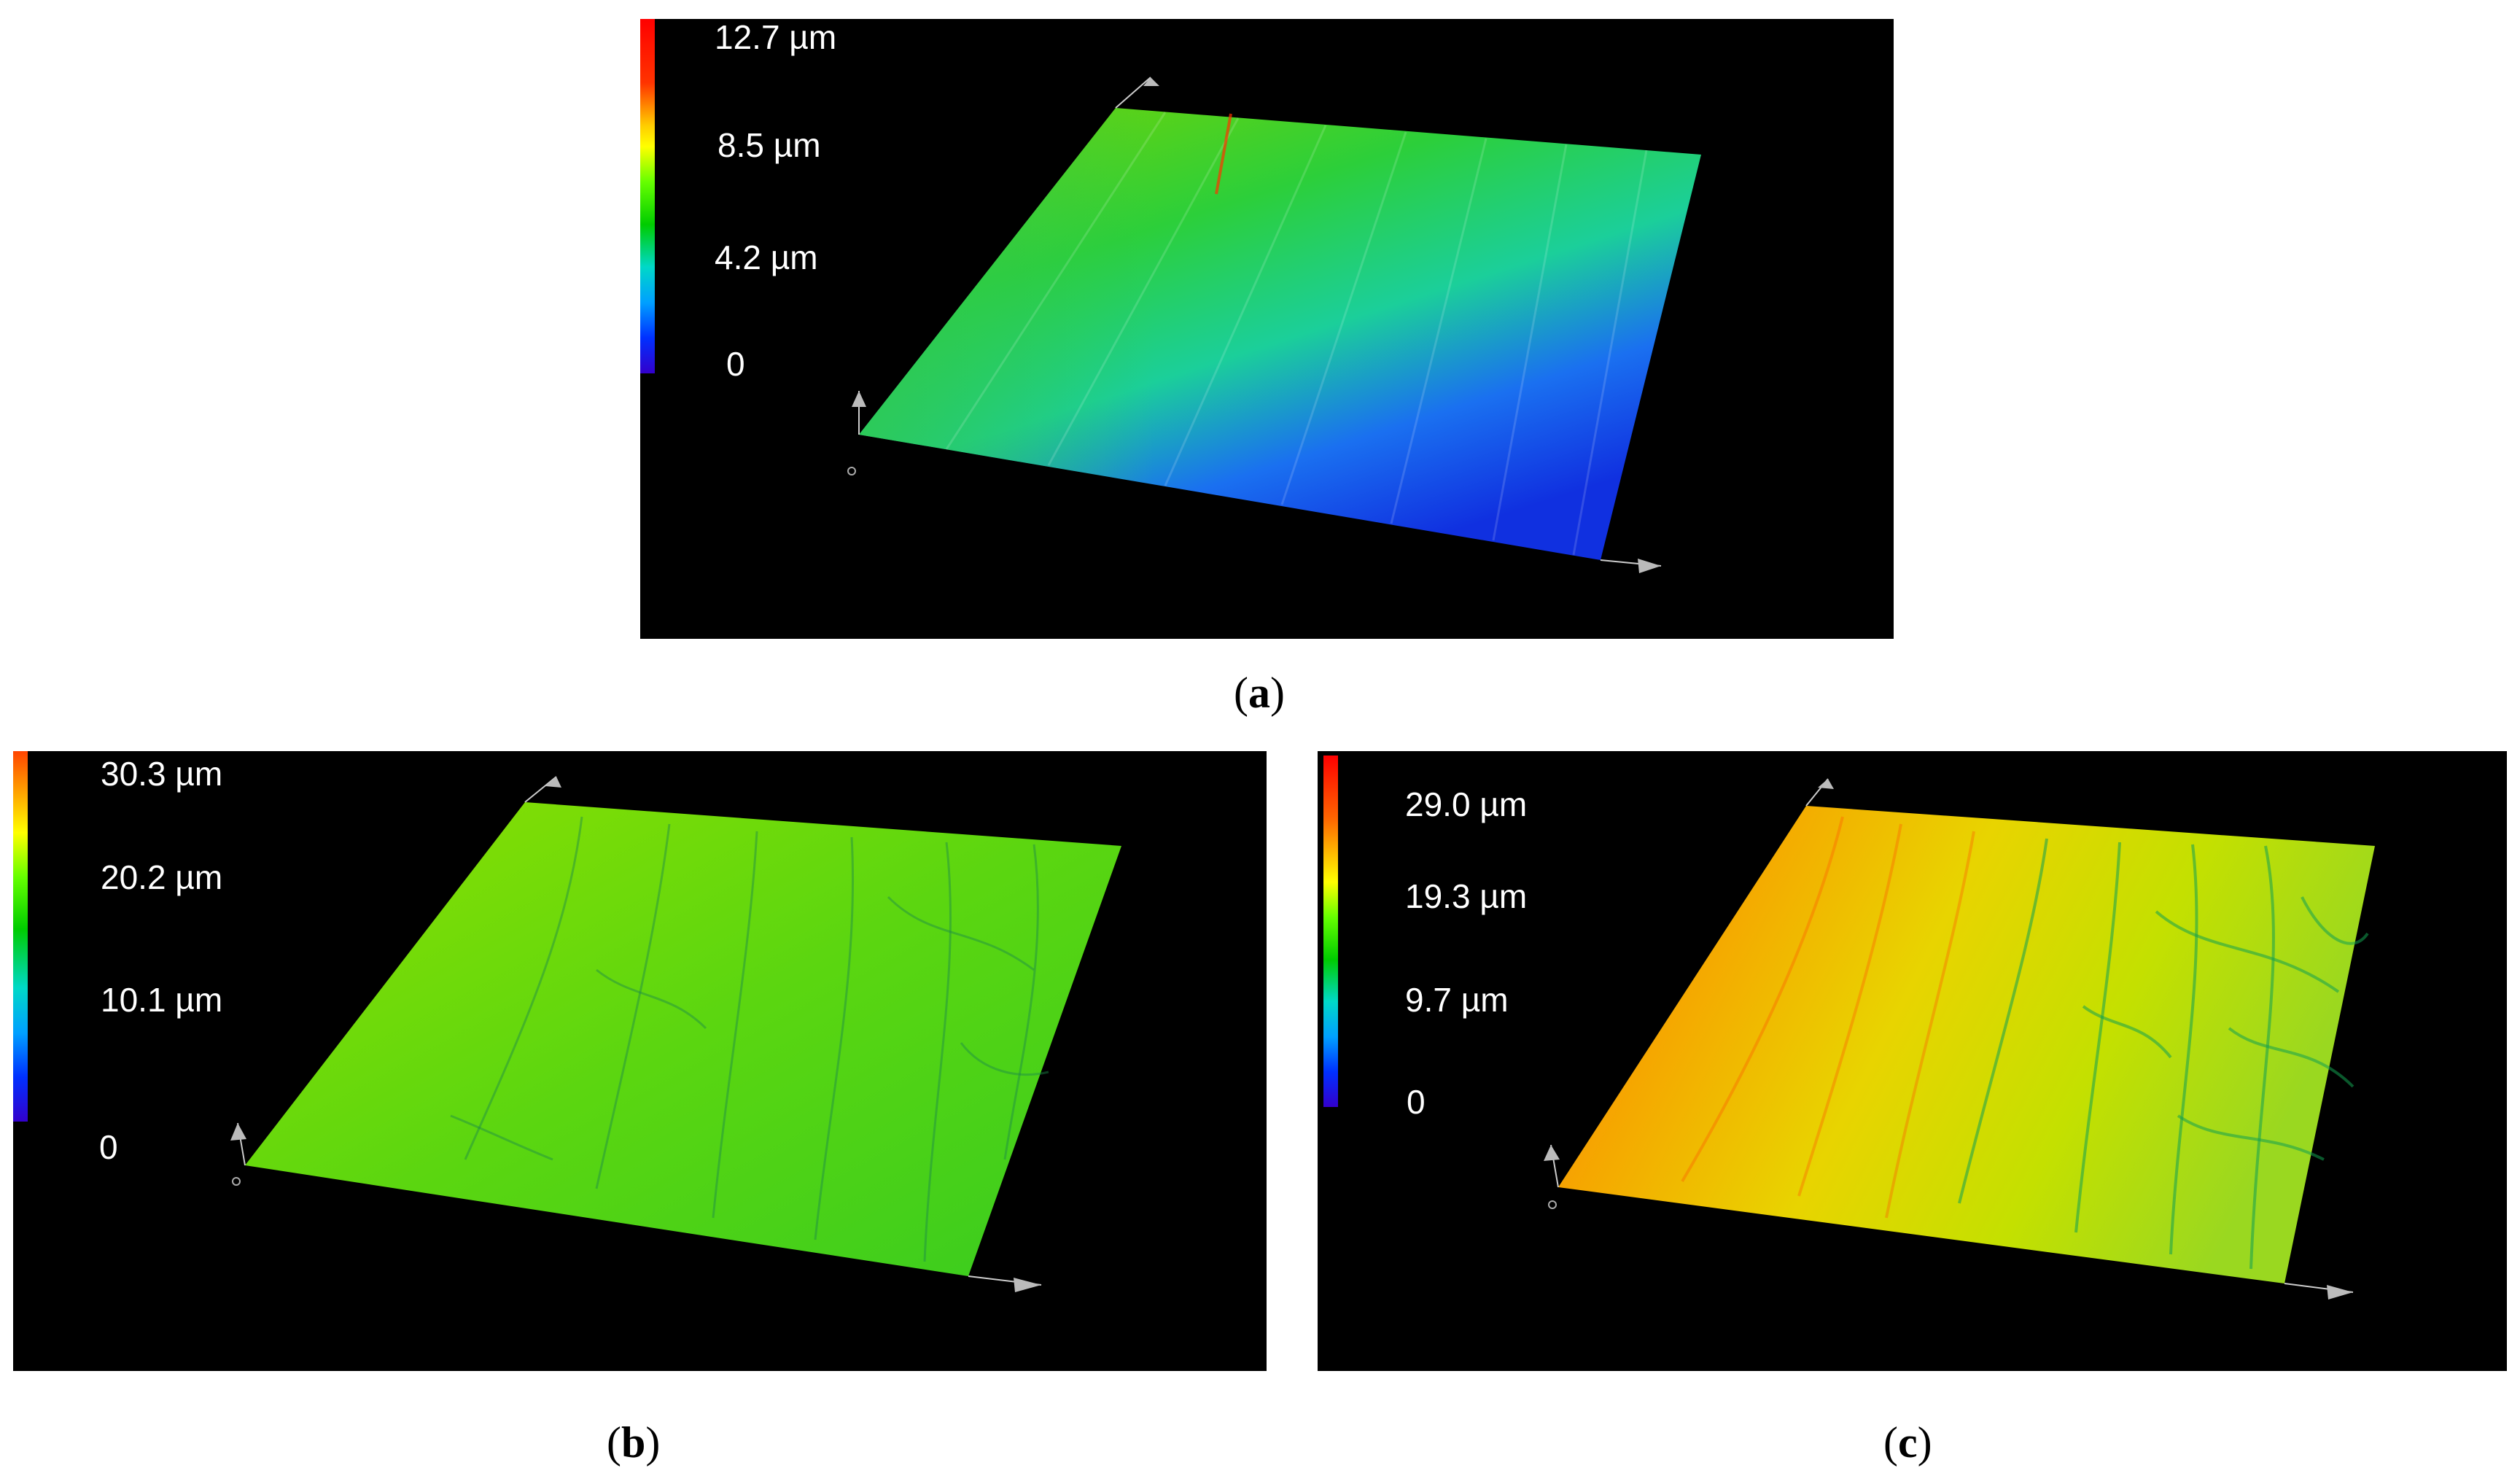 Image resolution: width=2520 pixels, height=1476 pixels. I want to click on caption-a: (a), so click(1259, 693).